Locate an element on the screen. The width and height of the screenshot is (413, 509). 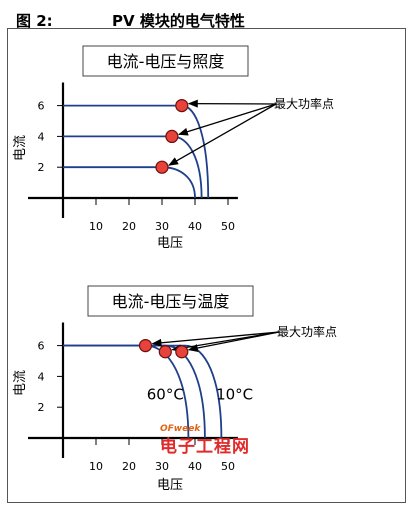
chart-title: 电流-电压与温度 is located at coordinates (171, 301).